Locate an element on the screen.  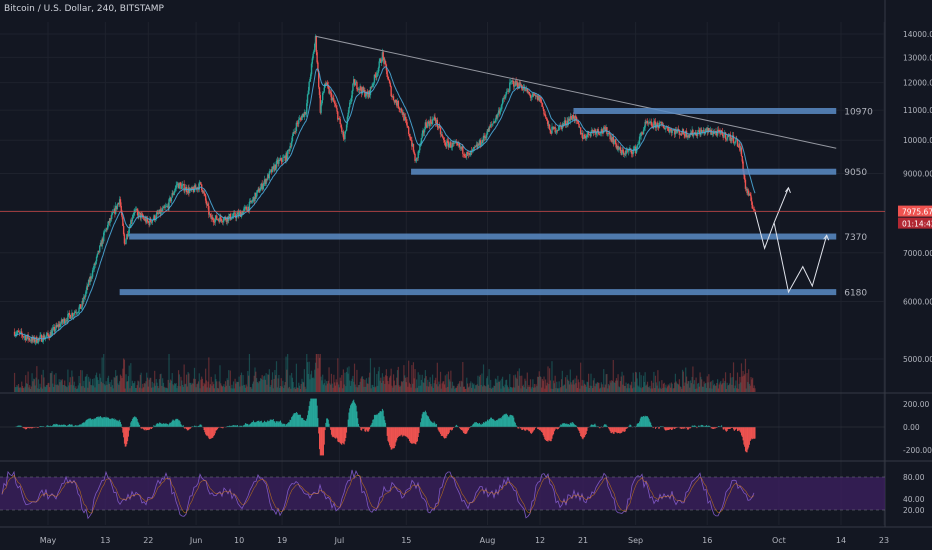
oscillator-tick-label: -200.00 is located at coordinates (917, 450).